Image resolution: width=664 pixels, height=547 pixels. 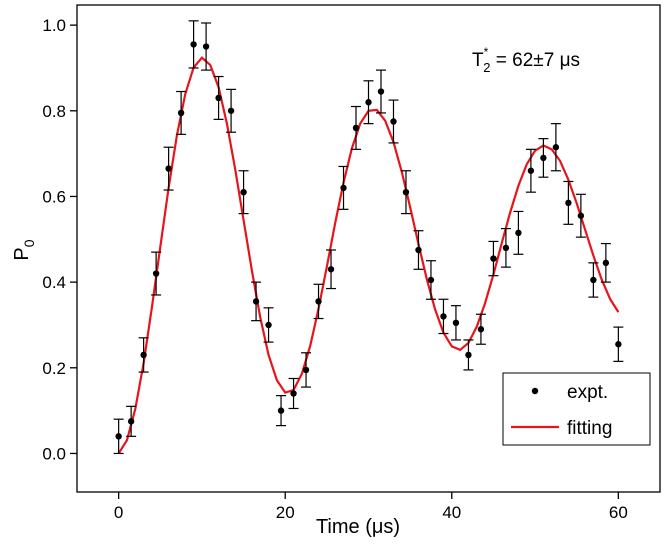 I want to click on x-tick-label: 20, so click(x=285, y=512).